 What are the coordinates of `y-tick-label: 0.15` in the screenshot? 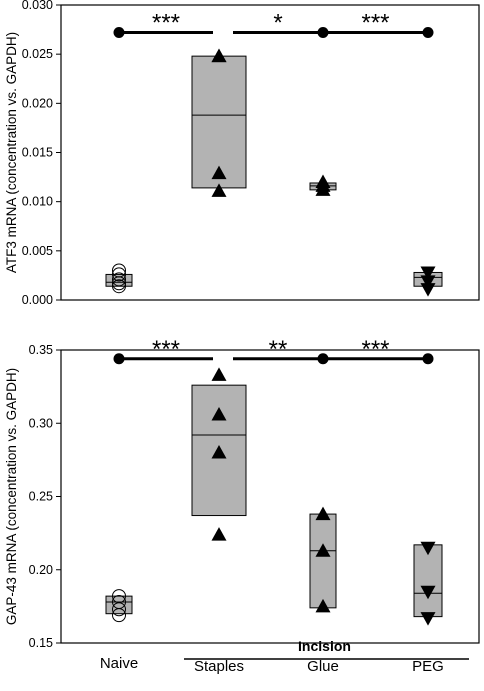 It's located at (41, 643).